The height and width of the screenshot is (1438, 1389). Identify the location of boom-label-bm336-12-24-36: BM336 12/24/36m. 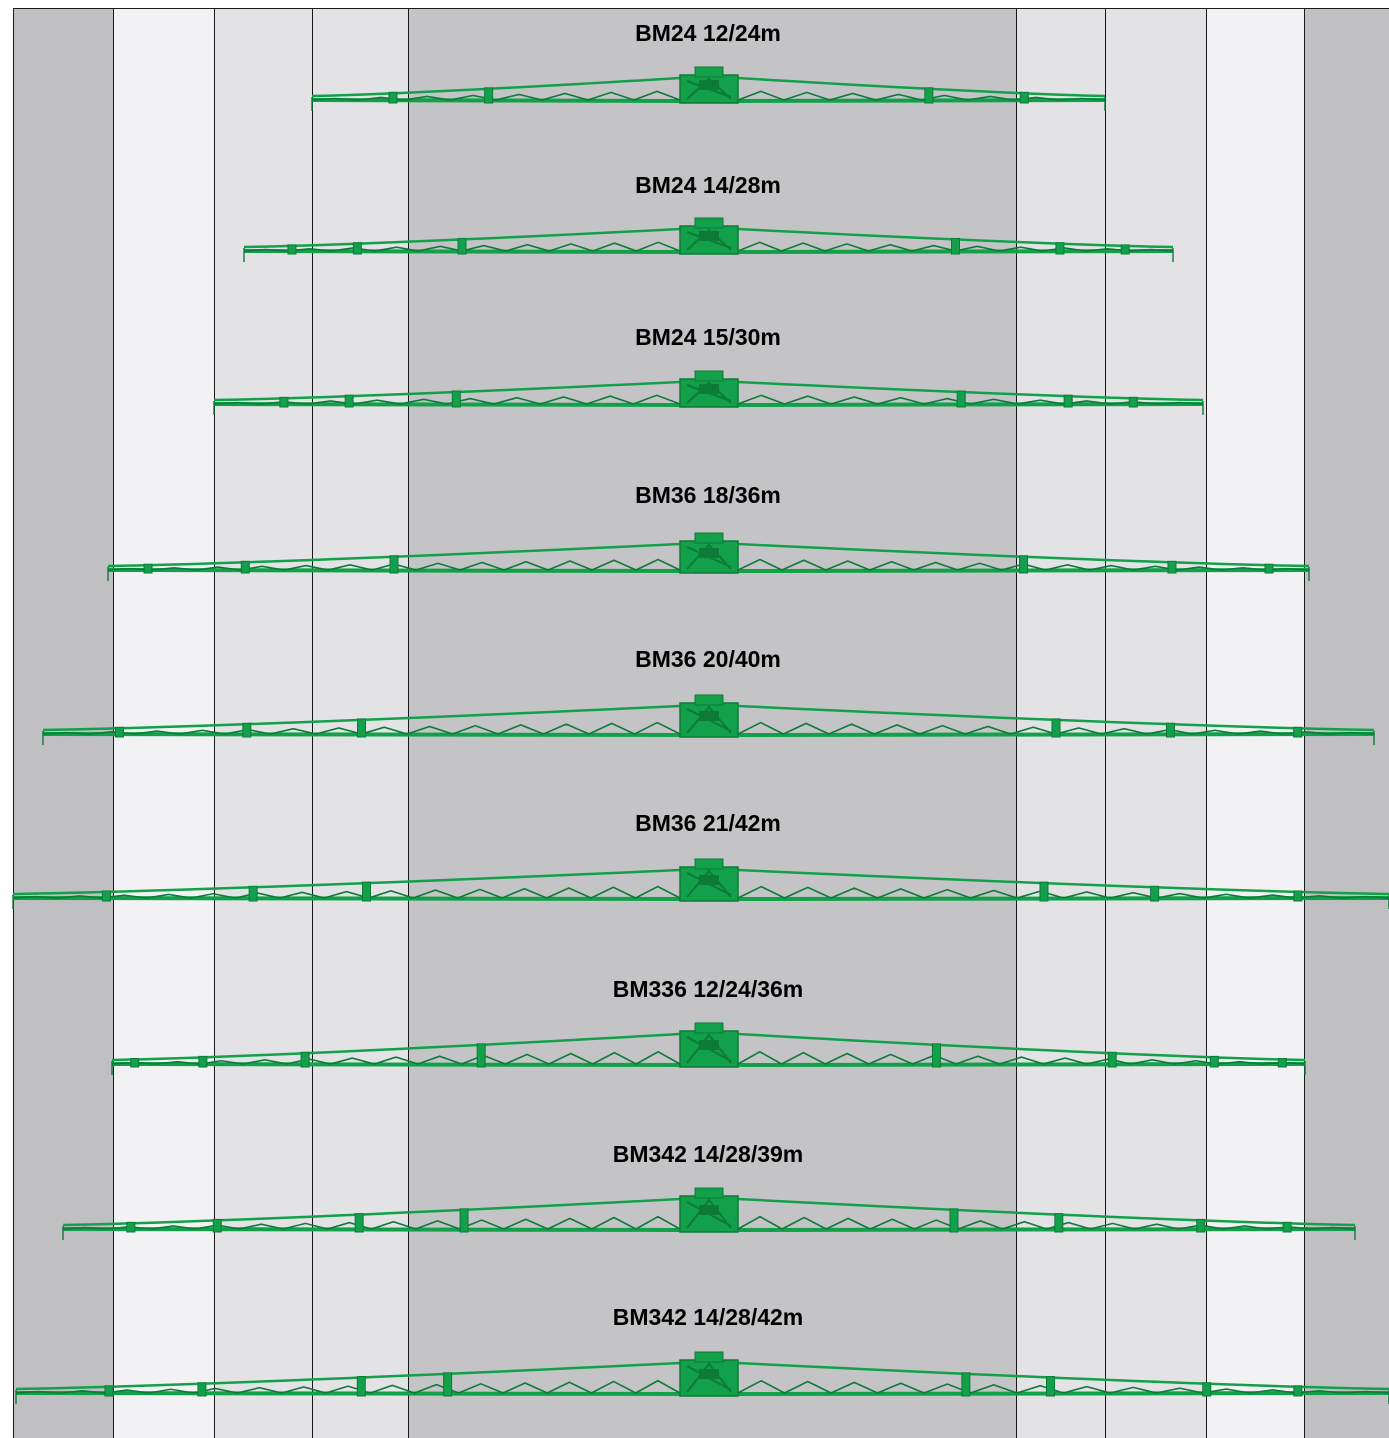
(708, 989).